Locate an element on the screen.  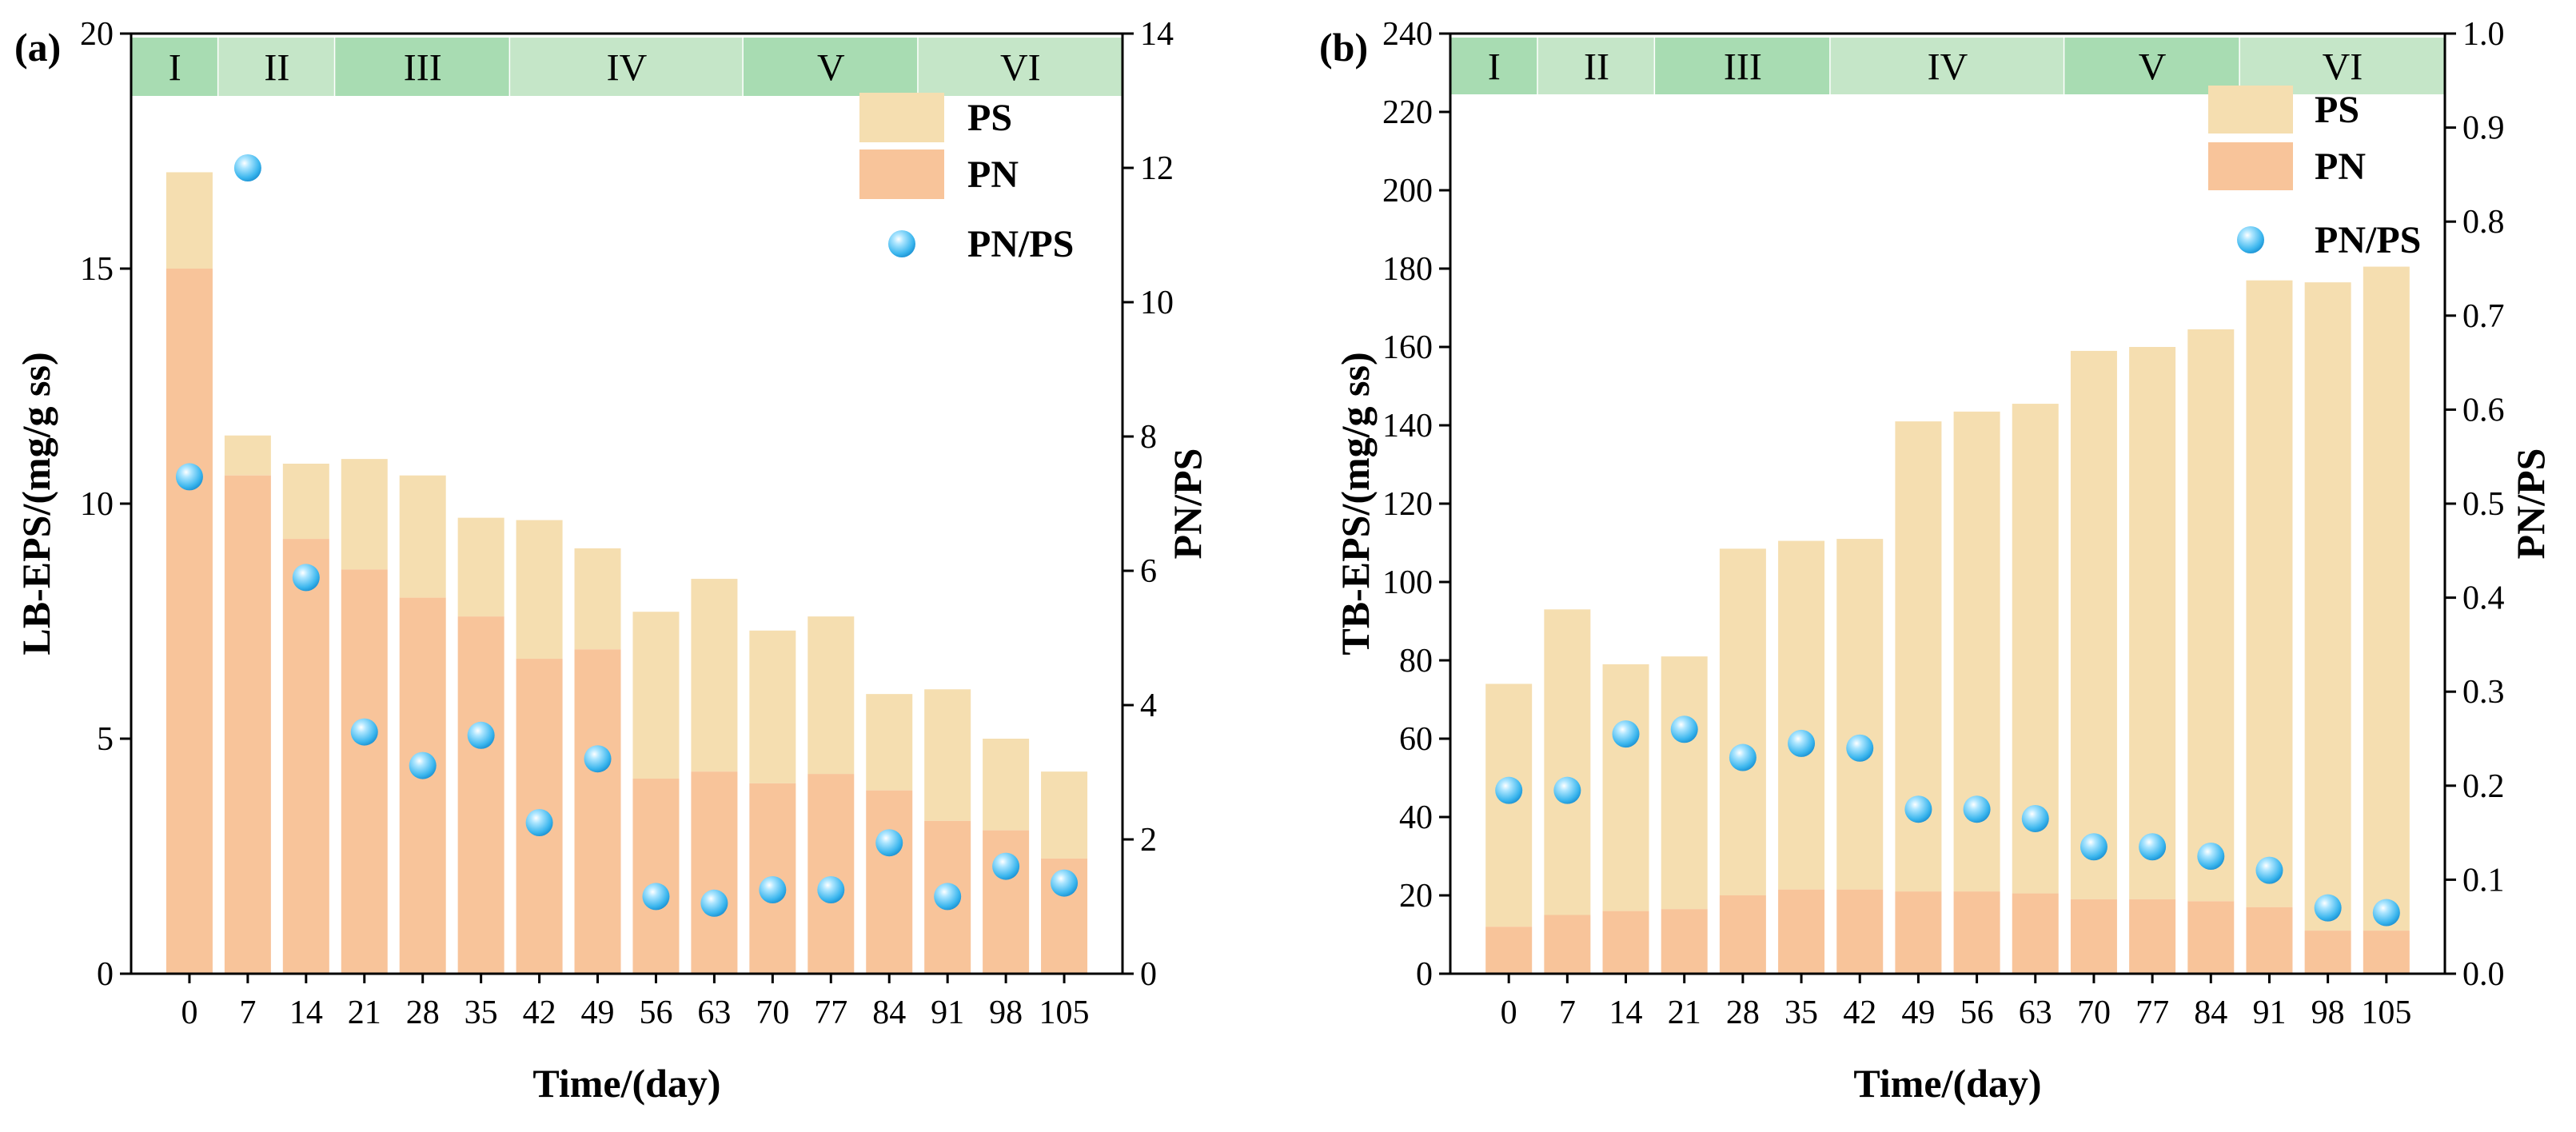
y-tick-label: 120 is located at coordinates (1407, 505).